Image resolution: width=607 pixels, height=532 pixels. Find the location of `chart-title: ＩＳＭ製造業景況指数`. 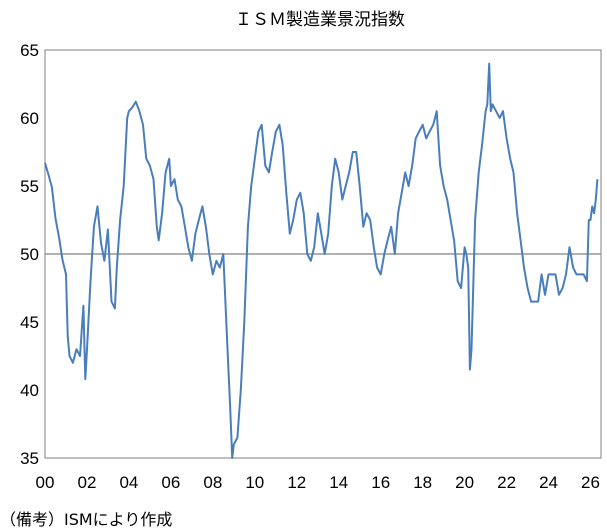

chart-title: ＩＳＭ製造業景況指数 is located at coordinates (320, 20).